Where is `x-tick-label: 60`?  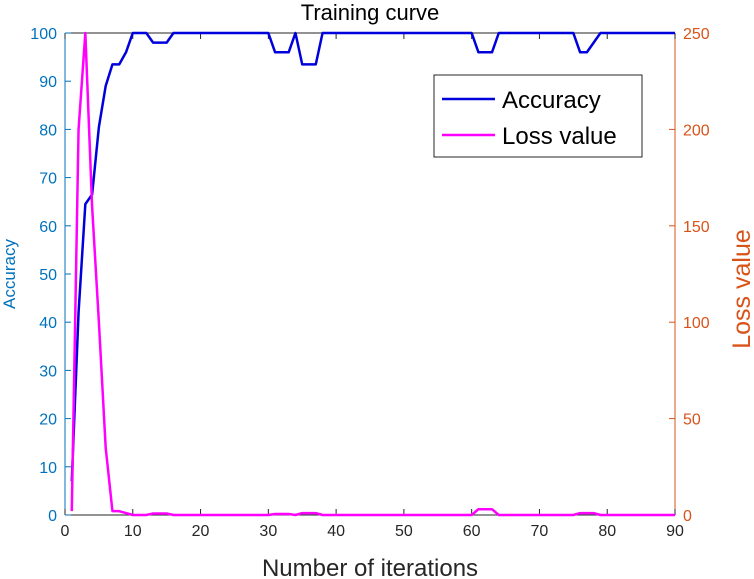
x-tick-label: 60 is located at coordinates (472, 531).